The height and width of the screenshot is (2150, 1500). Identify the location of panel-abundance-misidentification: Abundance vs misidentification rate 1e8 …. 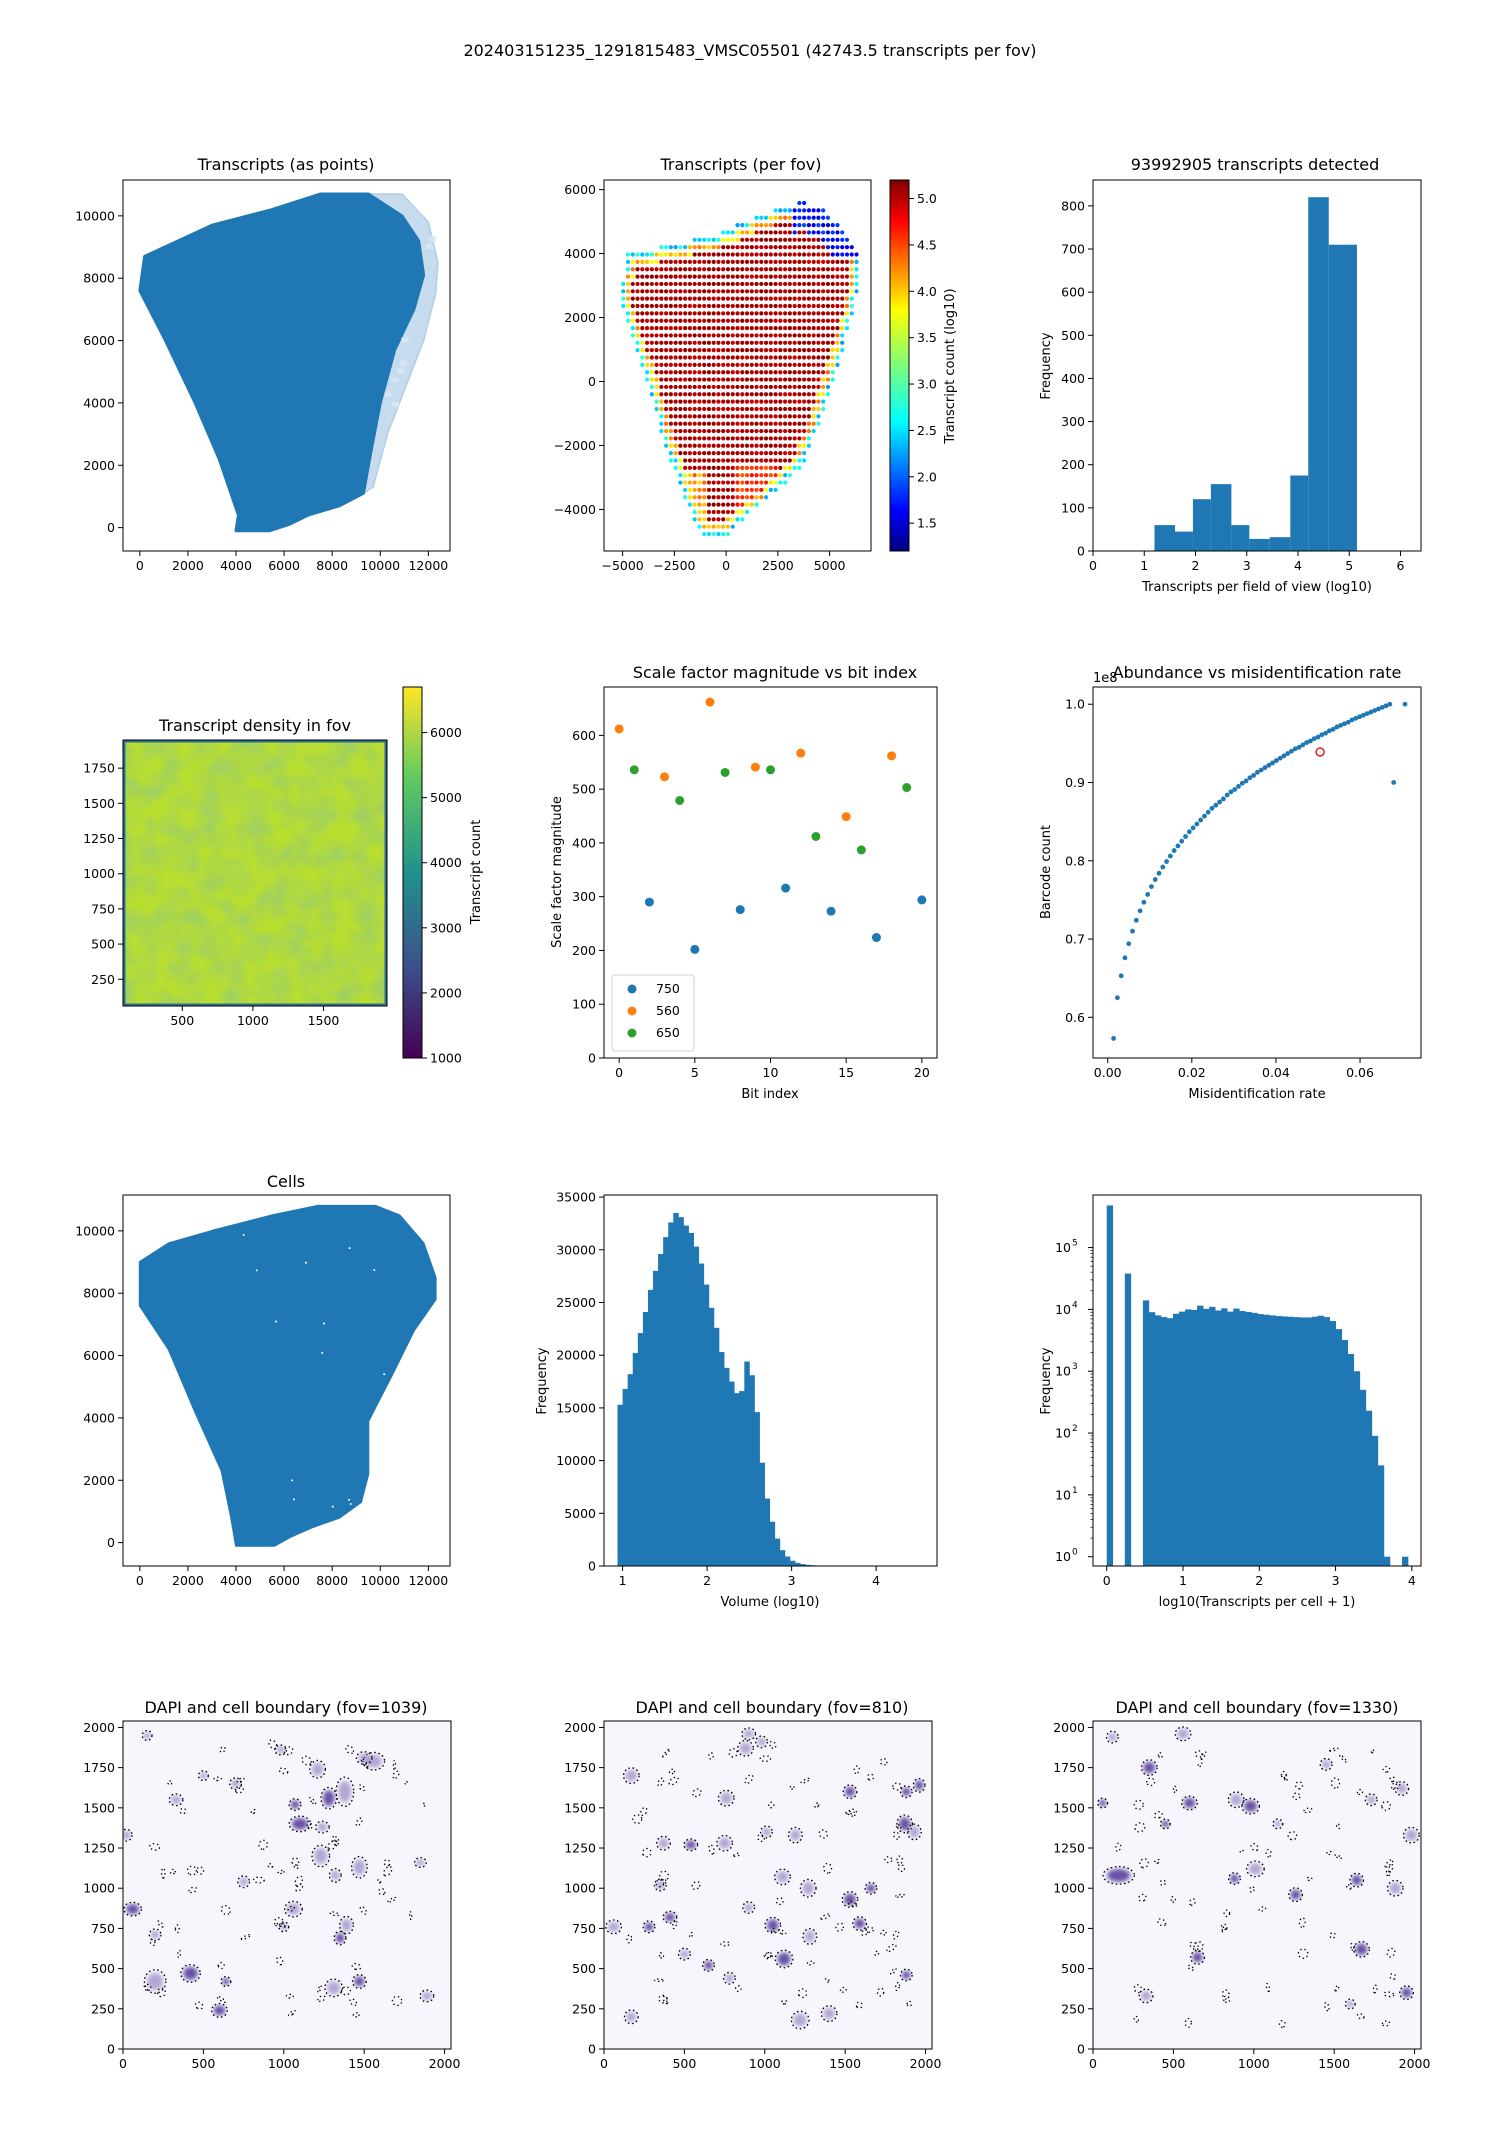
(1230, 882).